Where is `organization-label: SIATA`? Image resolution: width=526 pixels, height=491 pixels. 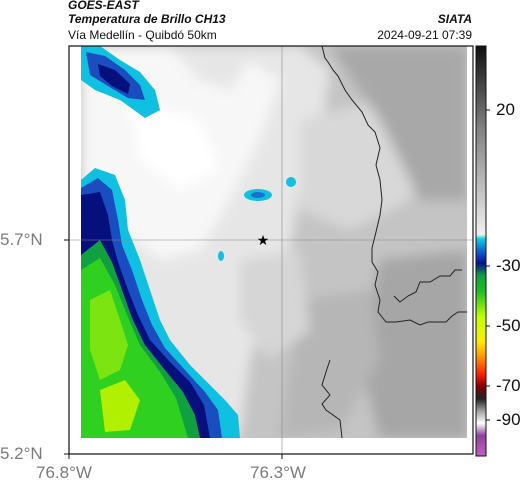
organization-label: SIATA is located at coordinates (454, 19).